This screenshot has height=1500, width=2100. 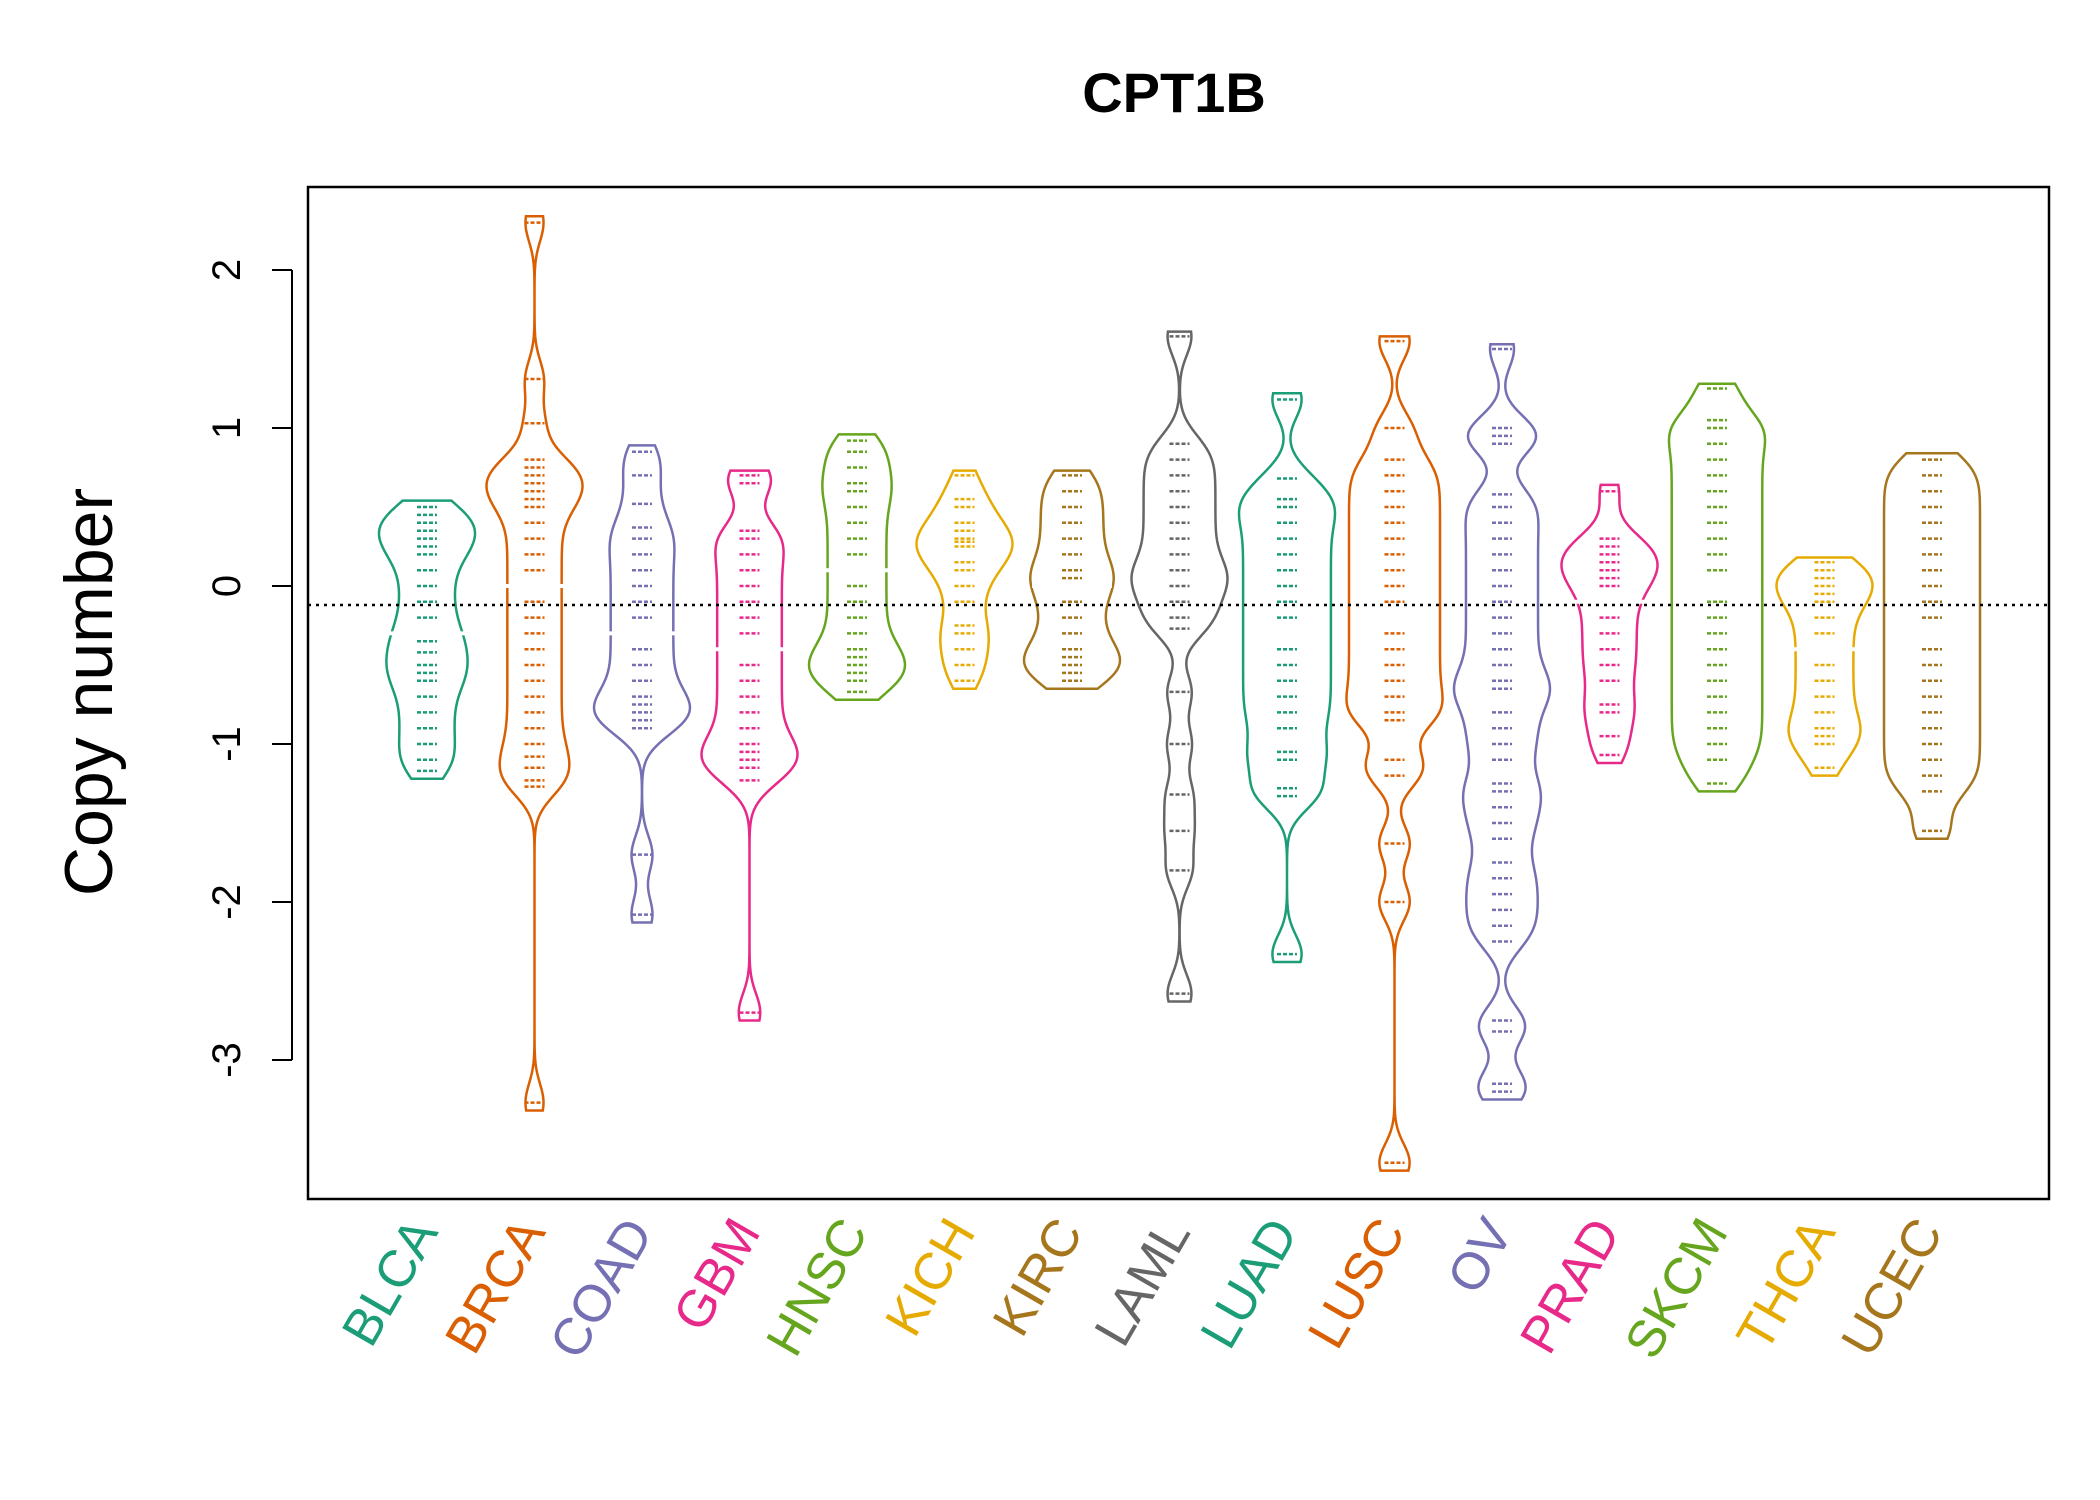 I want to click on bean-luad, so click(x=1287, y=677).